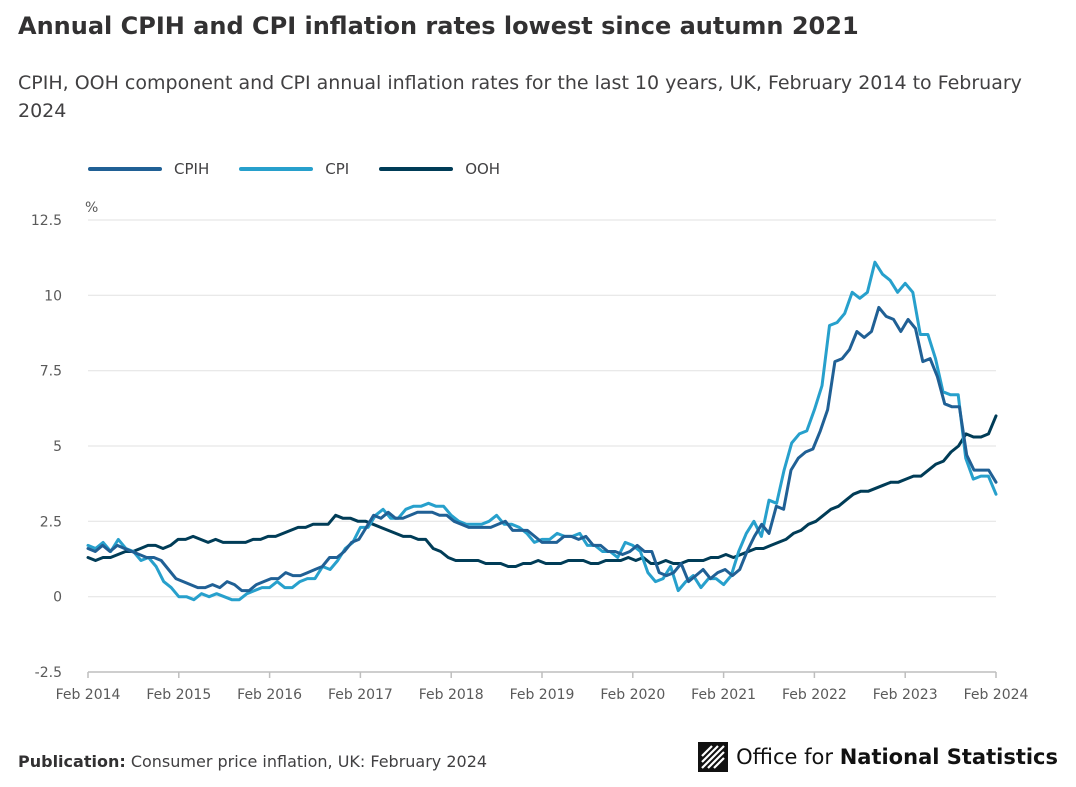  I want to click on x-tick-label: Feb 2017, so click(360, 695).